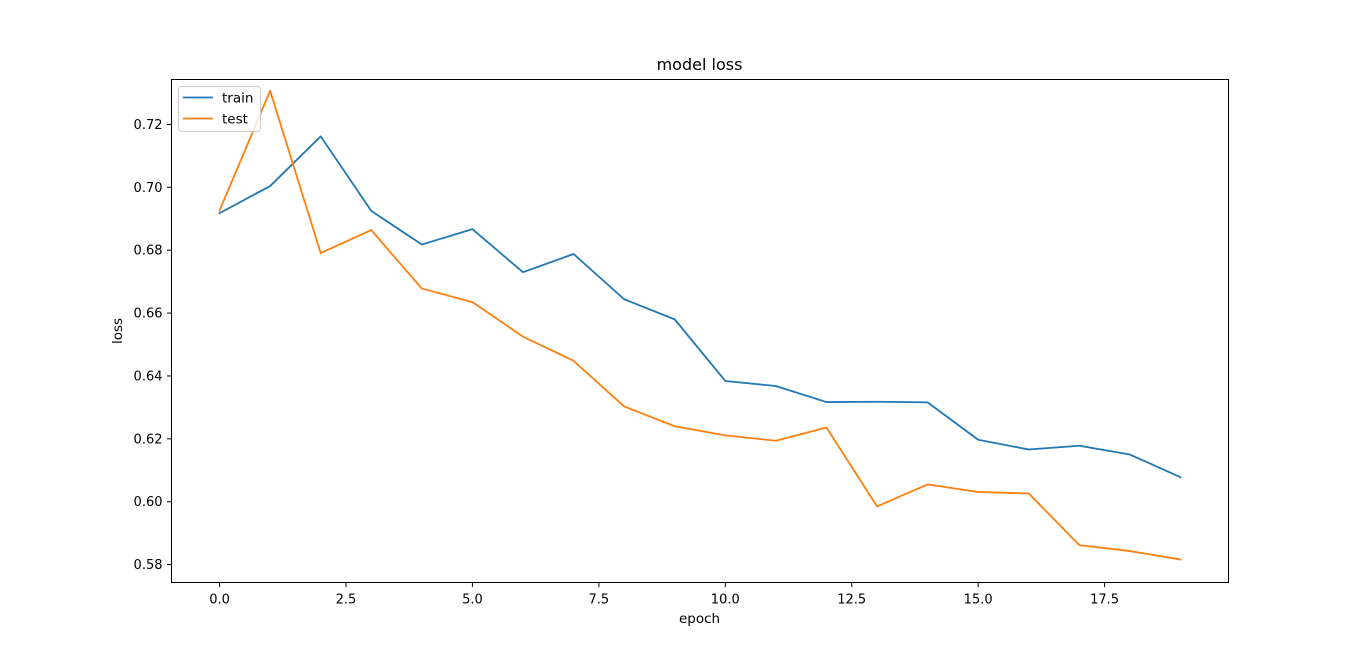 This screenshot has width=1366, height=655. I want to click on x-tick-label: 12.5, so click(851, 600).